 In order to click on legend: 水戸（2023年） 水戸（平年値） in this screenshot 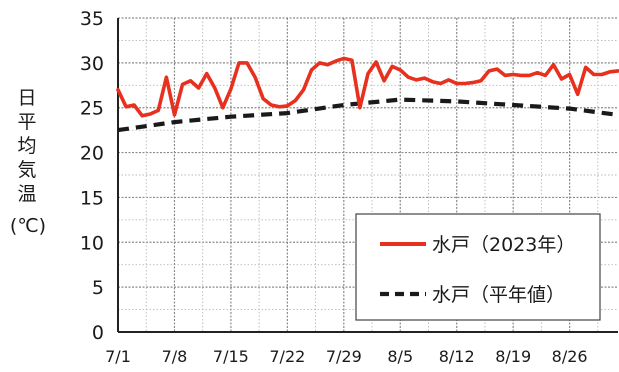, I will do `click(478, 267)`.